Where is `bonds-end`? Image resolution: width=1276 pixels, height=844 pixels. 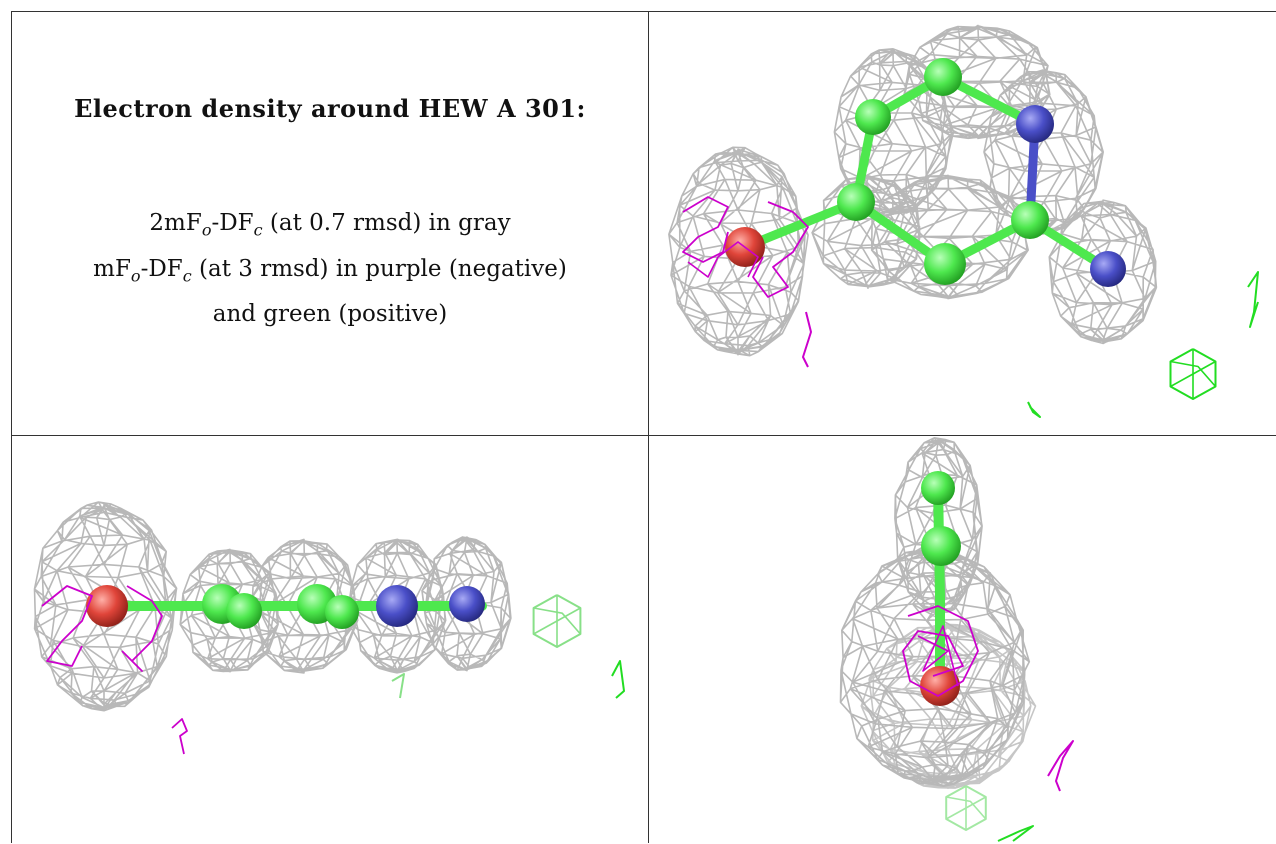
bonds-end is located at coordinates (939, 586).